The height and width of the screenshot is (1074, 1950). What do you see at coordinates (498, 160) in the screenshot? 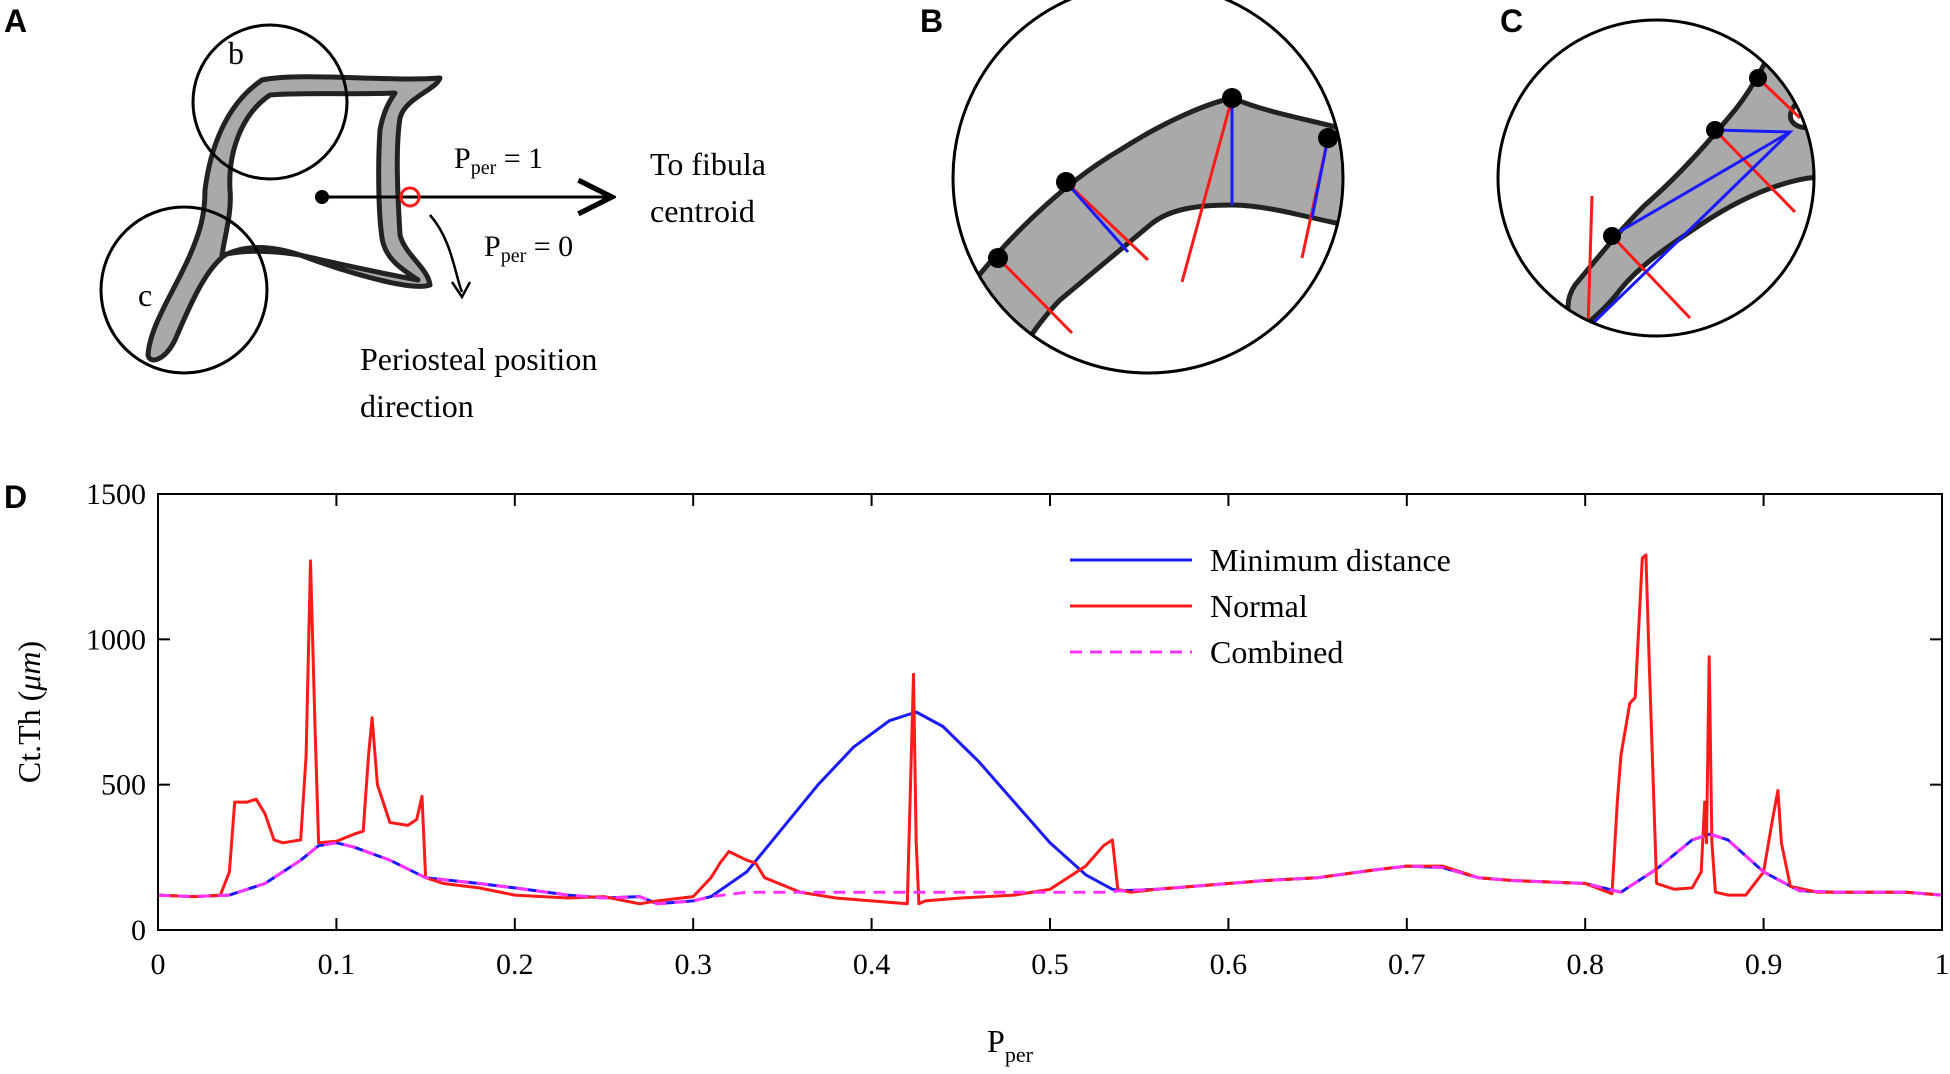
I see `pper1-label: Pper = 1` at bounding box center [498, 160].